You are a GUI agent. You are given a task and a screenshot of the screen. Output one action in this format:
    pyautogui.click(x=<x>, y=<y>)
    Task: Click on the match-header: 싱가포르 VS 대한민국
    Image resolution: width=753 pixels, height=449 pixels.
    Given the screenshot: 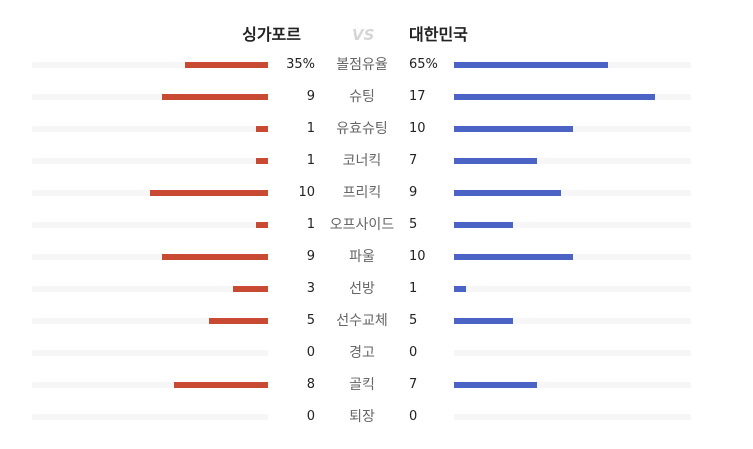 What is the action you would take?
    pyautogui.click(x=376, y=35)
    